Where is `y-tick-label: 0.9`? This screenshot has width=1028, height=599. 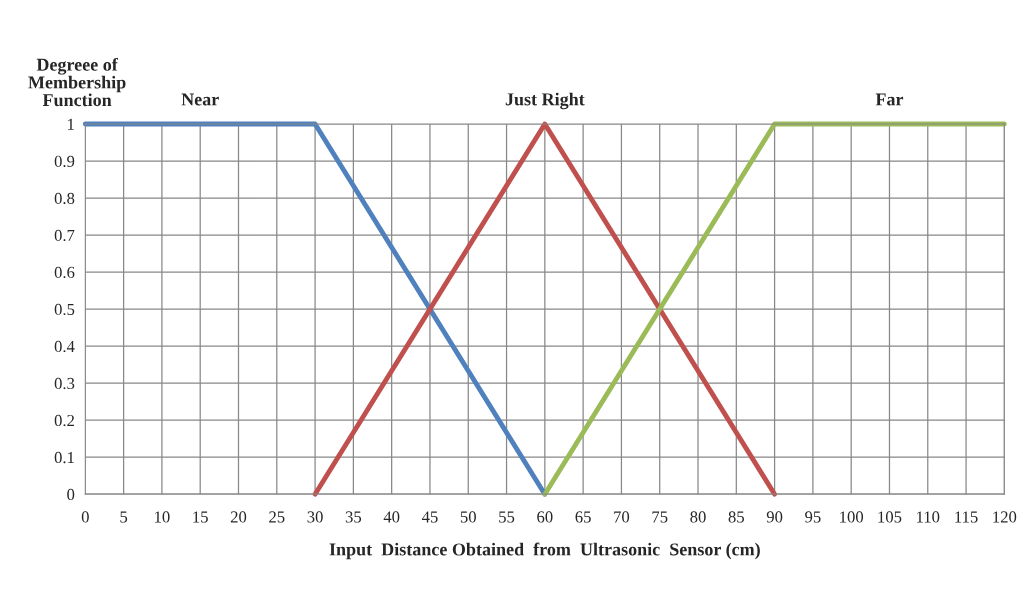 y-tick-label: 0.9 is located at coordinates (64, 161).